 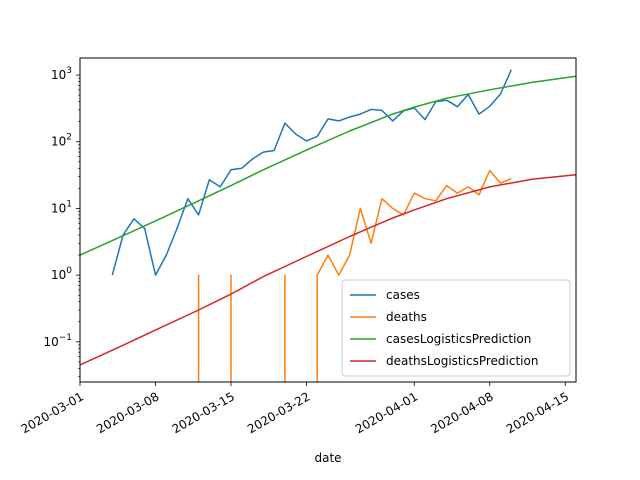 What do you see at coordinates (537, 412) in the screenshot?
I see `x-tick-label: 2020-04-15` at bounding box center [537, 412].